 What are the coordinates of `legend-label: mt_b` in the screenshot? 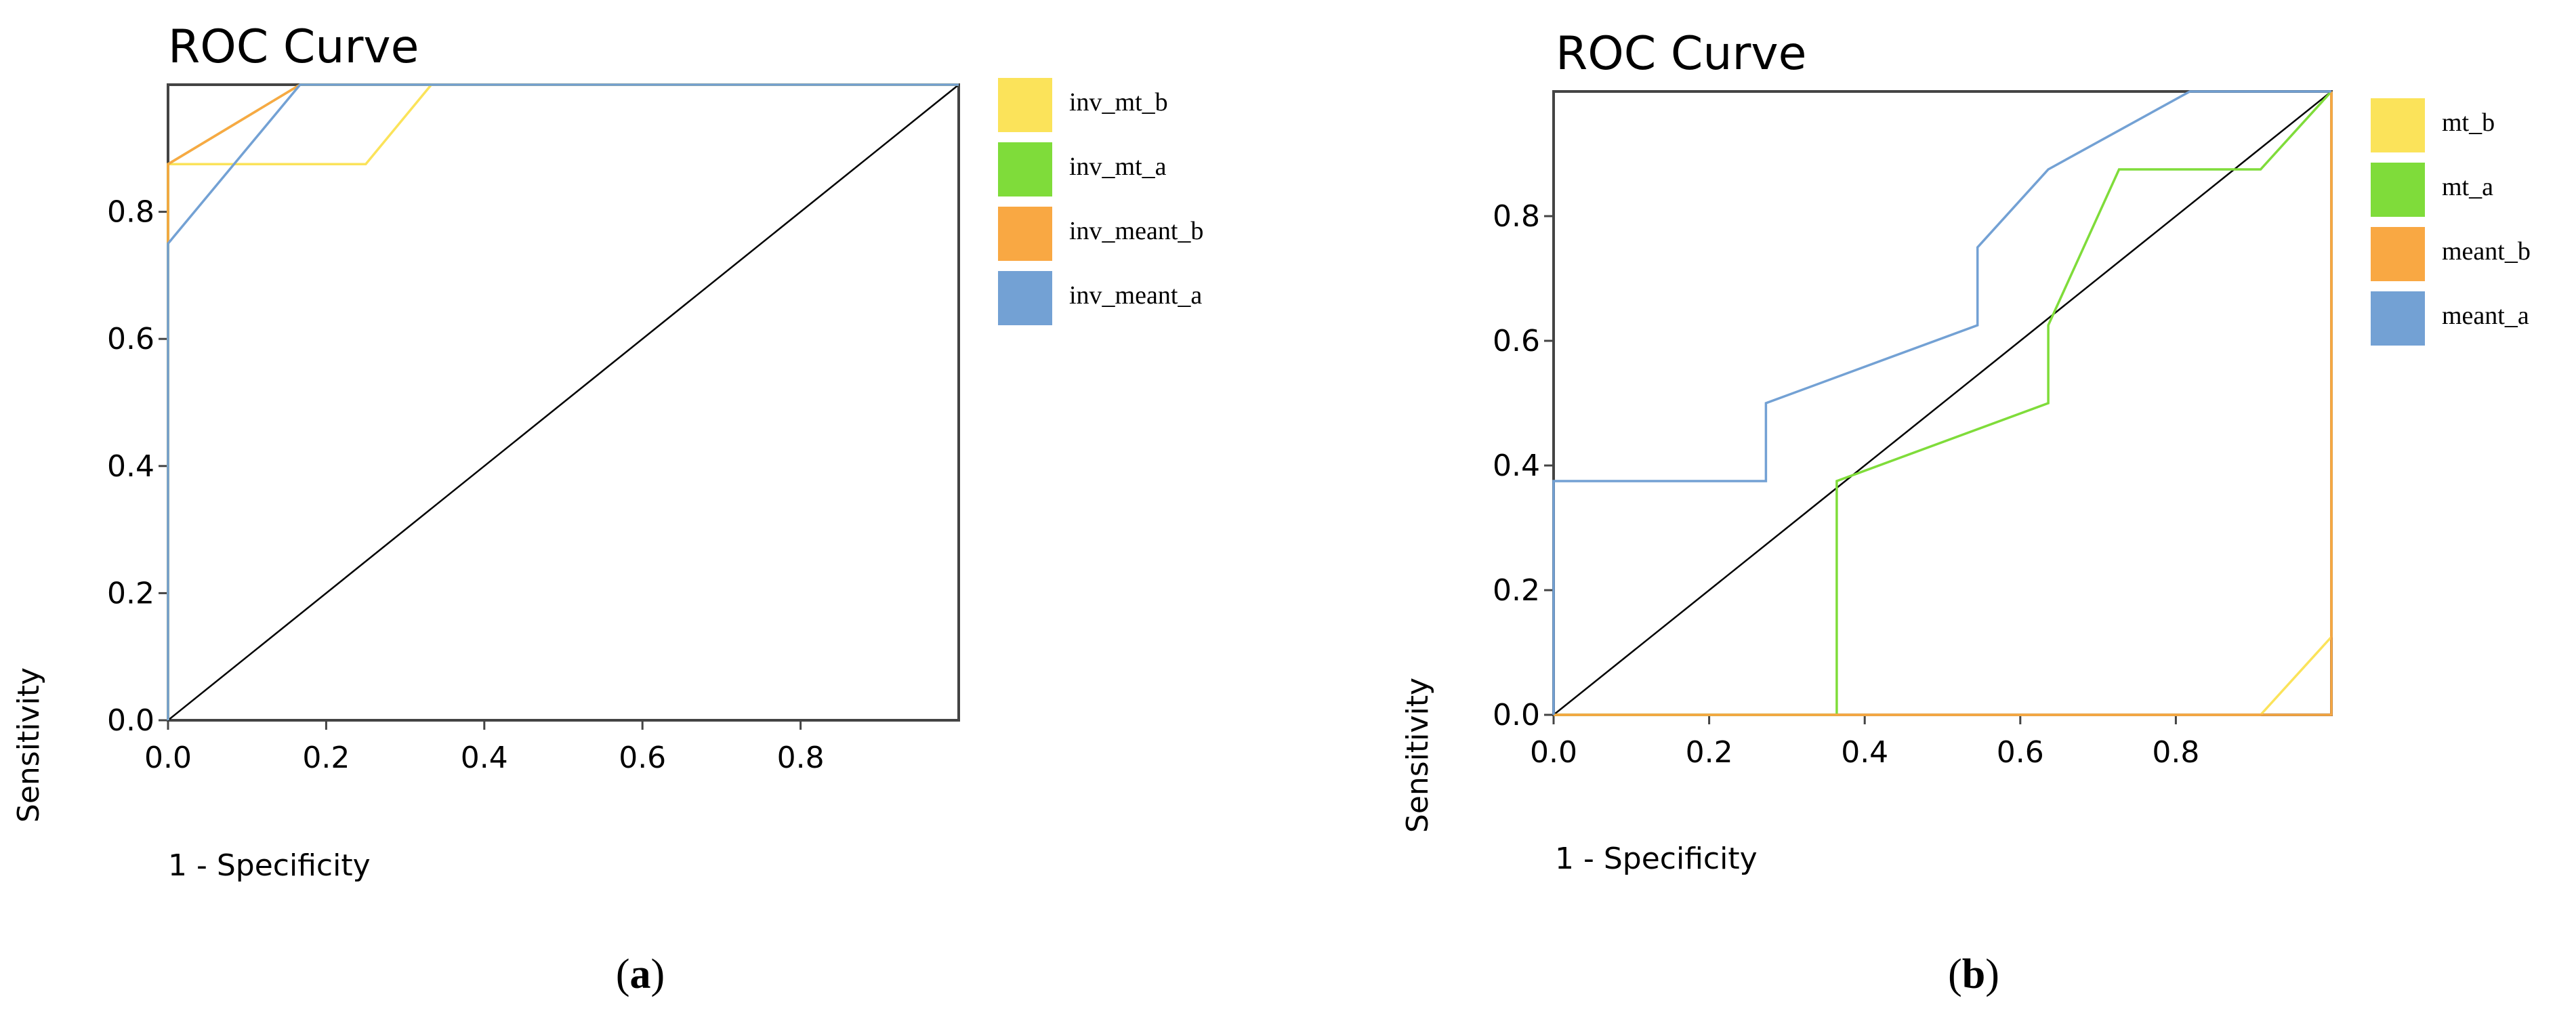 It's located at (2468, 123).